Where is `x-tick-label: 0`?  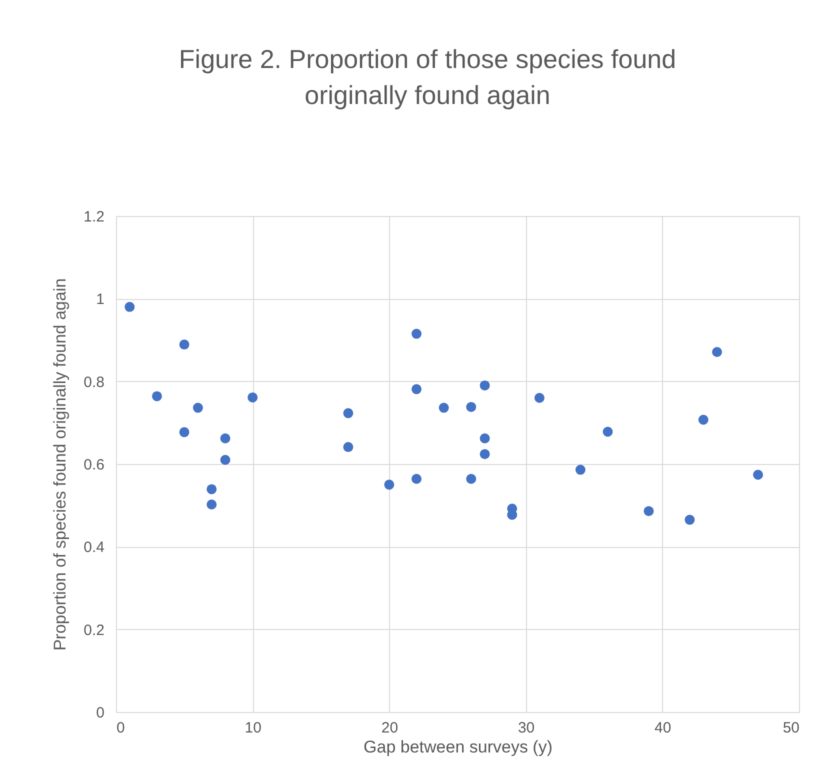
x-tick-label: 0 is located at coordinates (120, 728).